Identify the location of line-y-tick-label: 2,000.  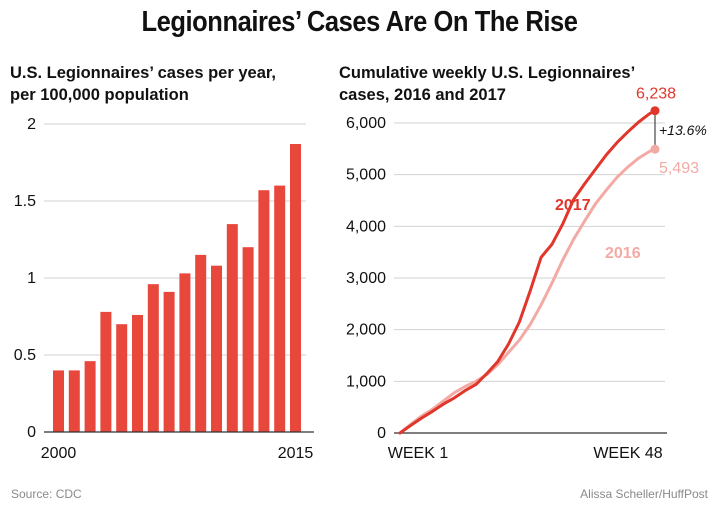
(366, 330).